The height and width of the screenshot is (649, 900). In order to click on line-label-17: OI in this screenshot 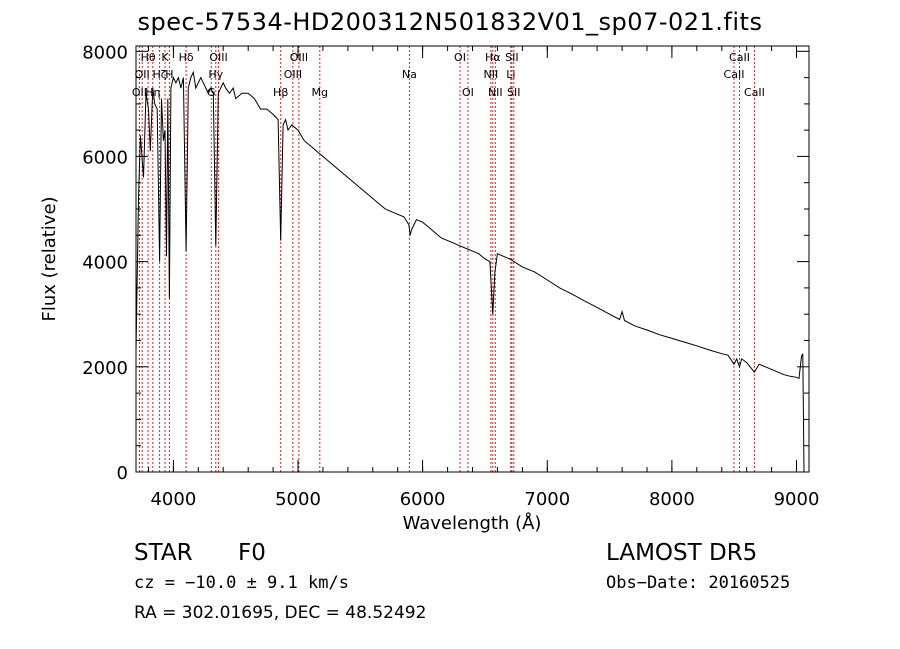, I will do `click(468, 92)`.